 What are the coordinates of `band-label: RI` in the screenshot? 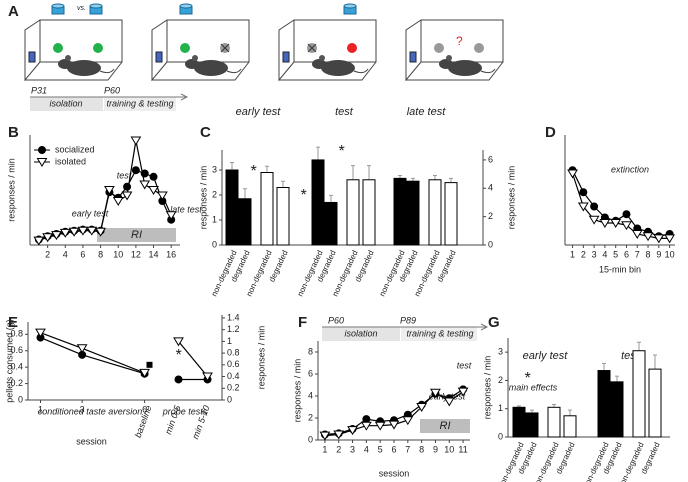 It's located at (136, 235).